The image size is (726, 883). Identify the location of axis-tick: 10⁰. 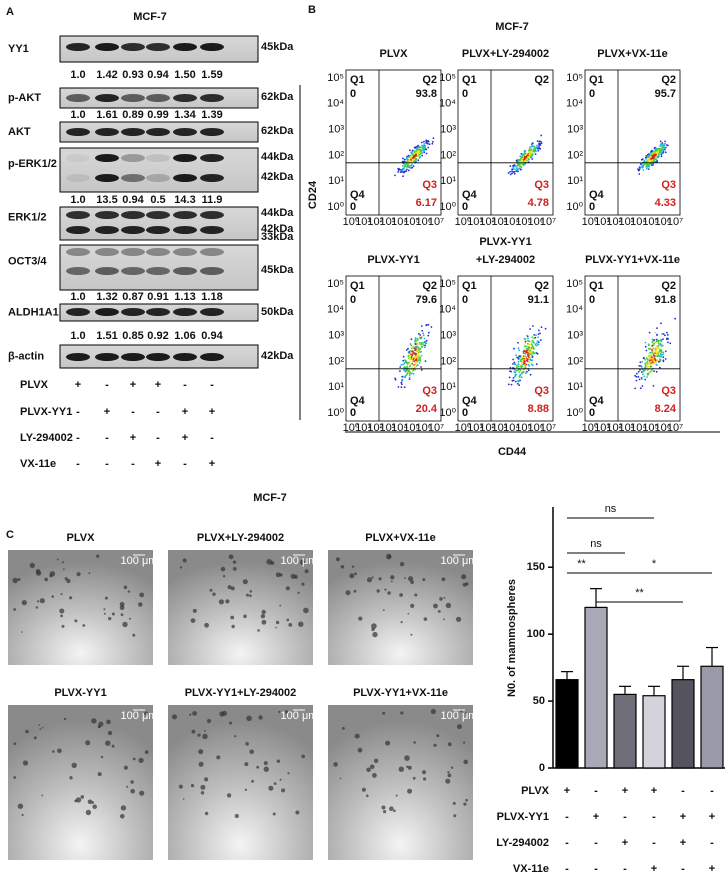
(463, 222).